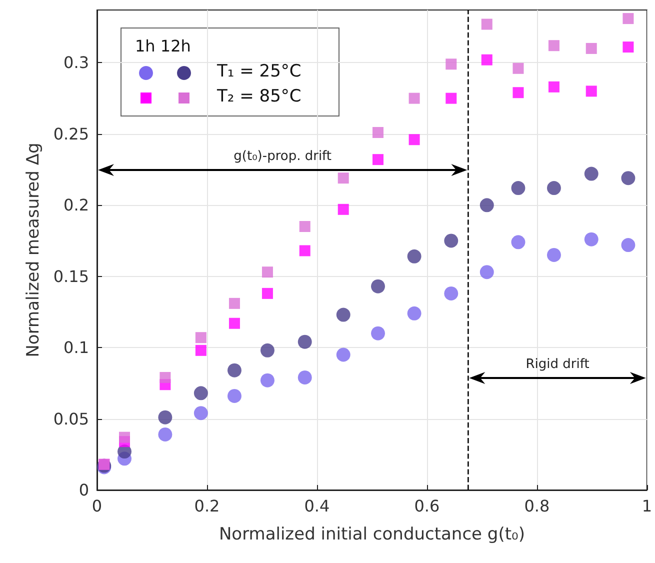 This screenshot has width=655, height=563. Describe the element at coordinates (71, 276) in the screenshot. I see `y-tick-label: 0.15` at that location.